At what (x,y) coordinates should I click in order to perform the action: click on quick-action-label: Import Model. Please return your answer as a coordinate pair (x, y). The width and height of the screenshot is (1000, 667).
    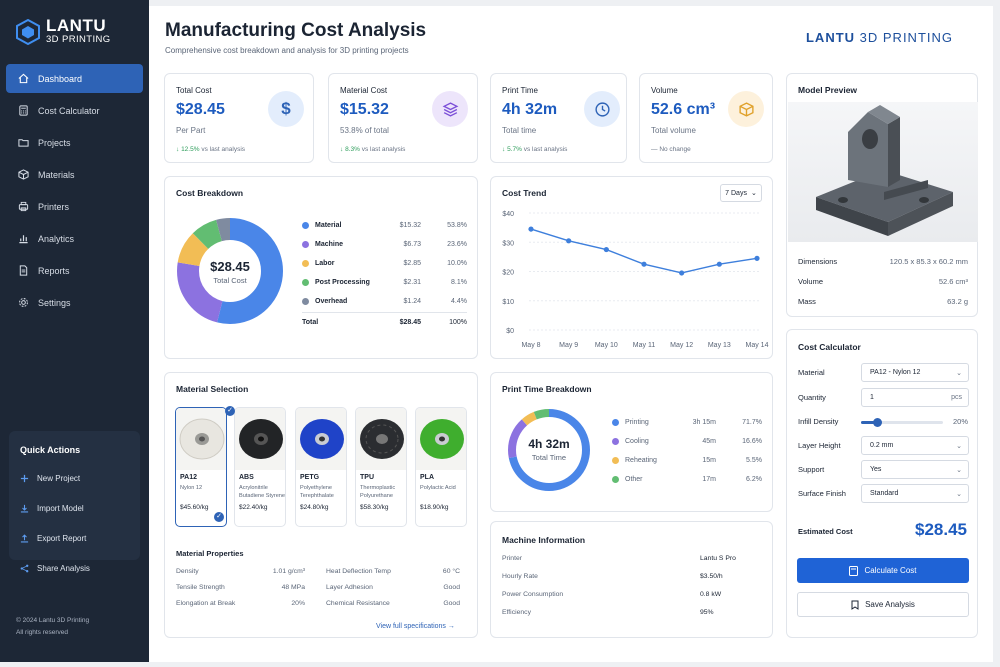
    Looking at the image, I should click on (60, 508).